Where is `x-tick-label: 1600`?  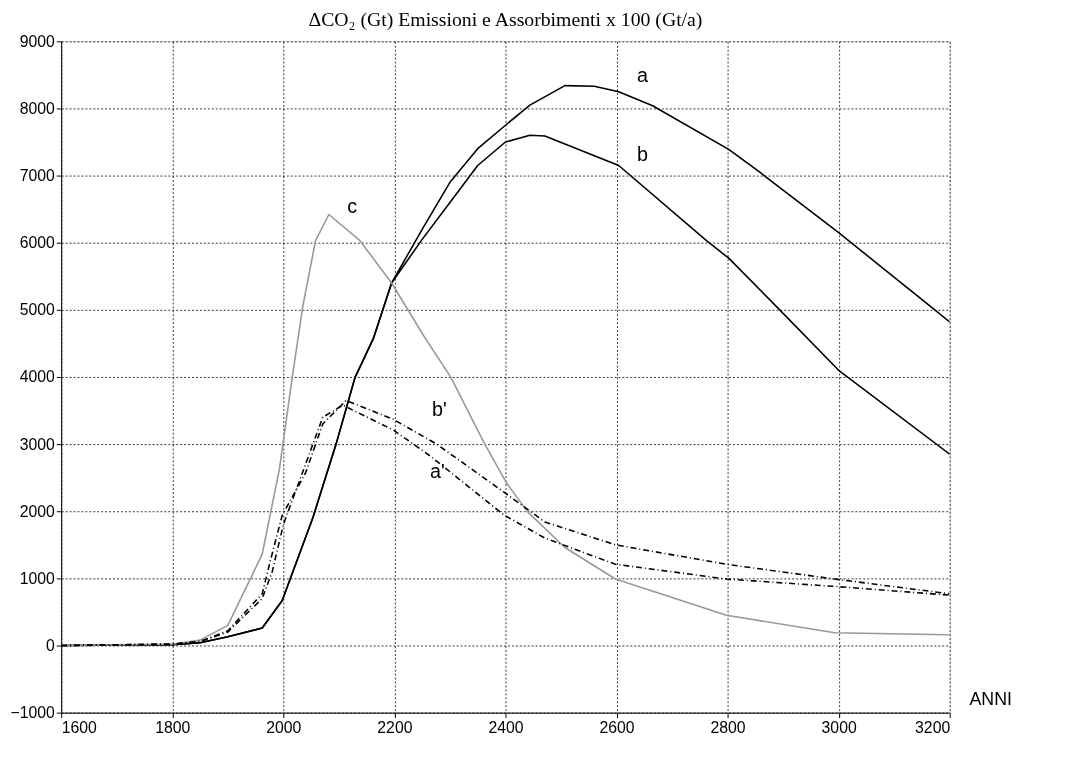
x-tick-label: 1600 is located at coordinates (79, 727).